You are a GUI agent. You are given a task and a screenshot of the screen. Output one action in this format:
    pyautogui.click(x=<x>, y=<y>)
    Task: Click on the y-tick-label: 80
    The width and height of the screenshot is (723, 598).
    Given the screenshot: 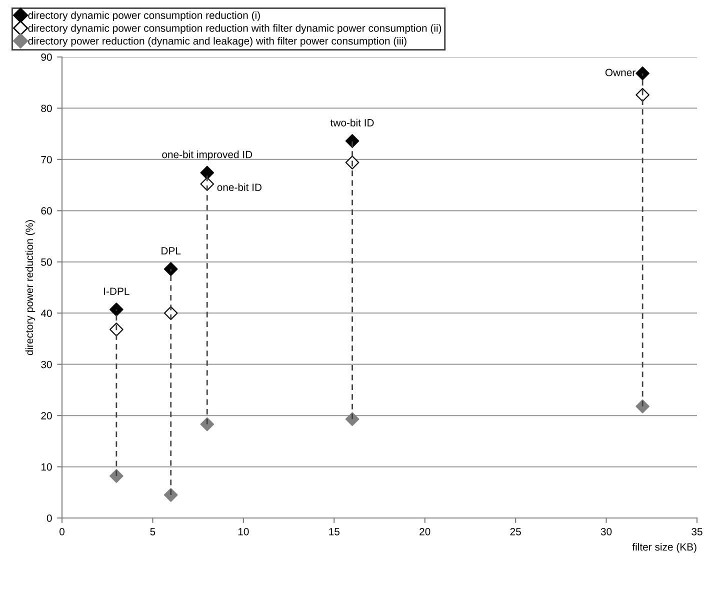 What is the action you would take?
    pyautogui.click(x=46, y=108)
    